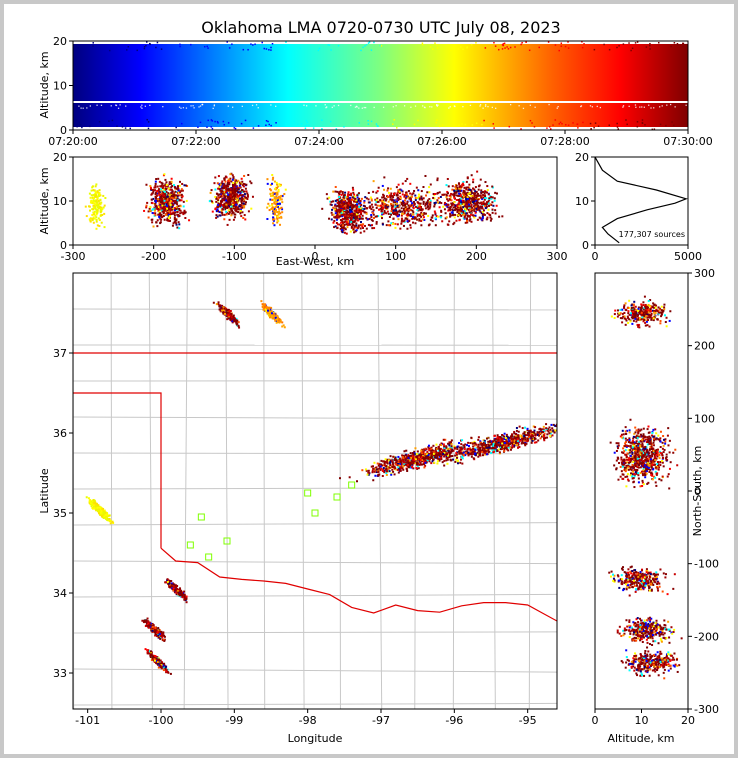 This screenshot has height=758, width=738. I want to click on time-altitude-x-tick-label: 07:28:00, so click(564, 141).